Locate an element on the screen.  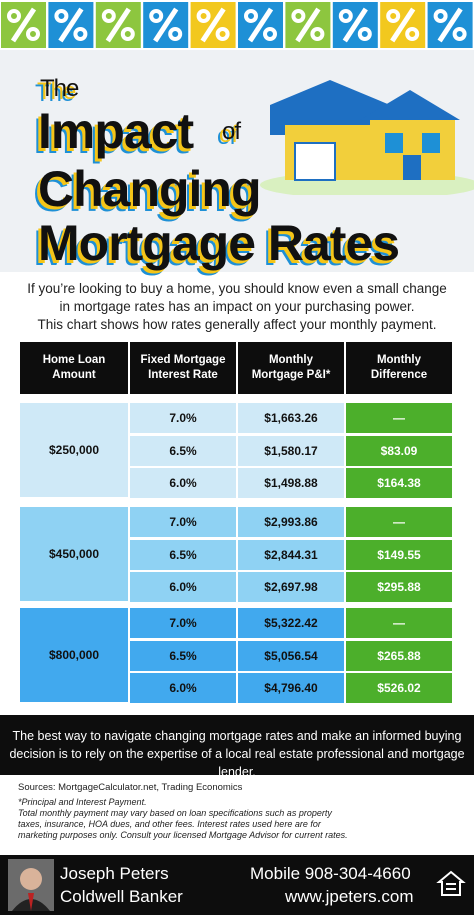
loan-amount: $800,000 is located at coordinates (74, 655).